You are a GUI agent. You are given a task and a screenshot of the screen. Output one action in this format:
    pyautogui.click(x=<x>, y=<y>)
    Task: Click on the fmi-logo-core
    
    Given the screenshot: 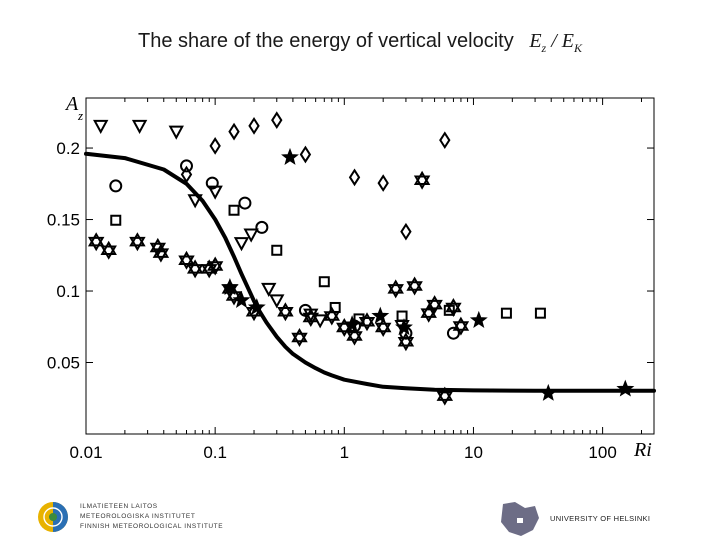 What is the action you would take?
    pyautogui.click(x=53, y=517)
    